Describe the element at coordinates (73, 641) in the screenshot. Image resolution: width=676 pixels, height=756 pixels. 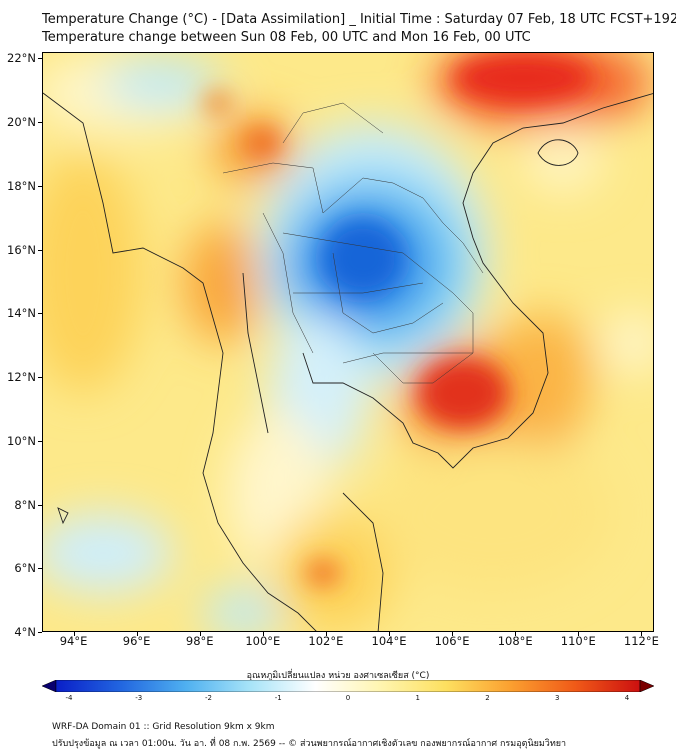
I see `lon-label: 94°E` at that location.